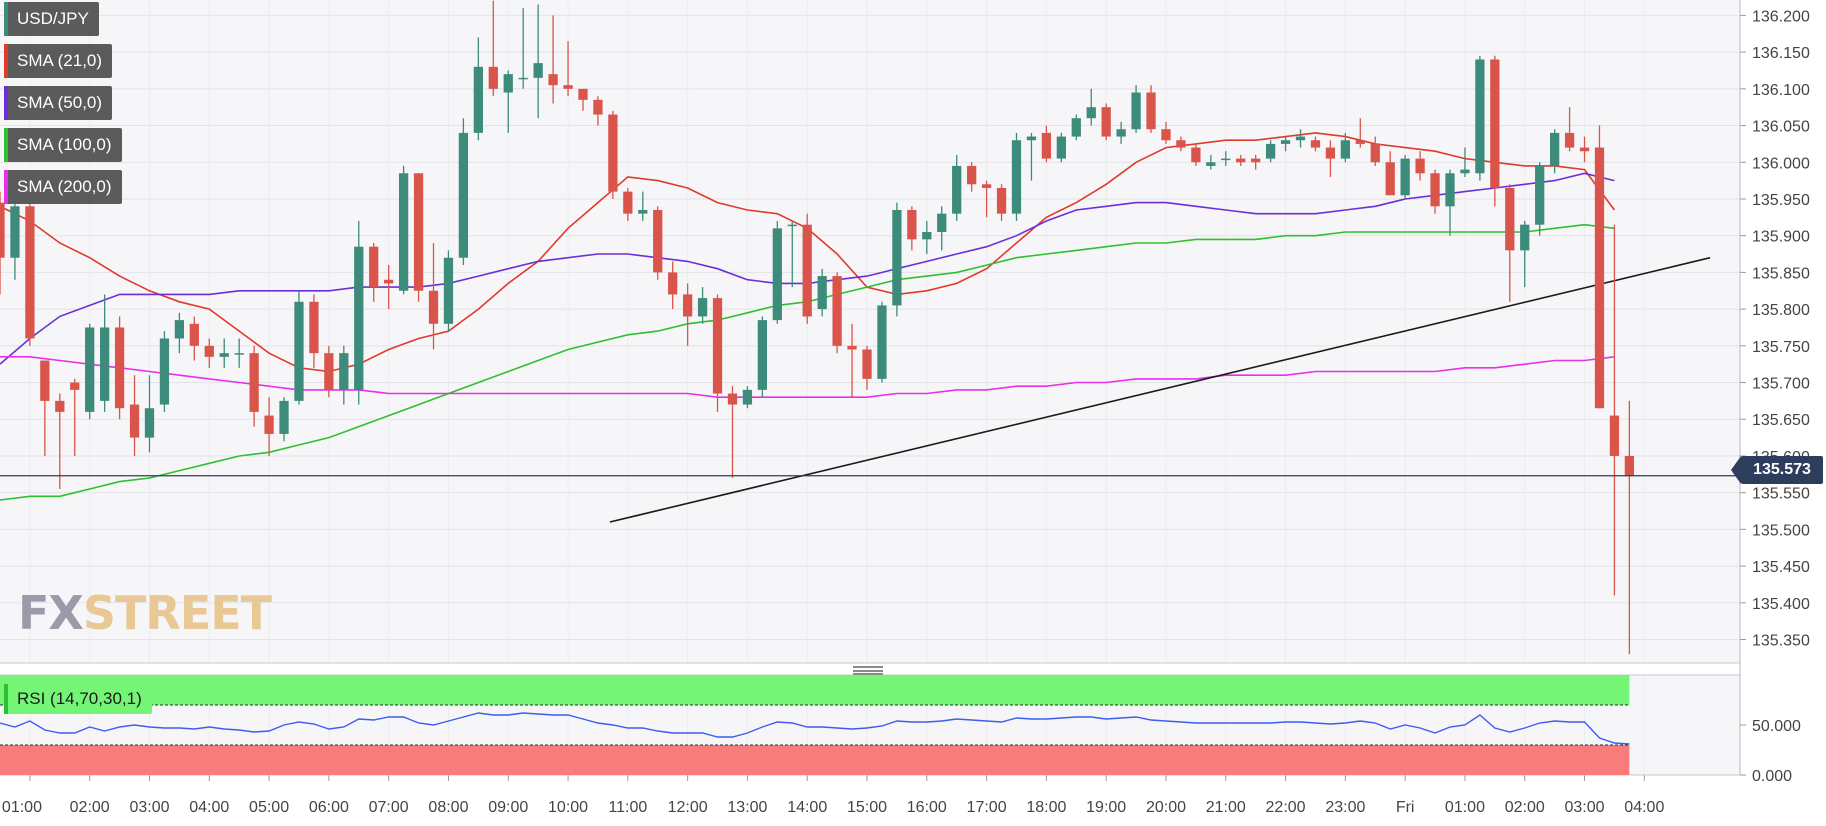 This screenshot has height=826, width=1826. Describe the element at coordinates (1776, 726) in the screenshot. I see `rsi-tick-label: 50.000` at that location.